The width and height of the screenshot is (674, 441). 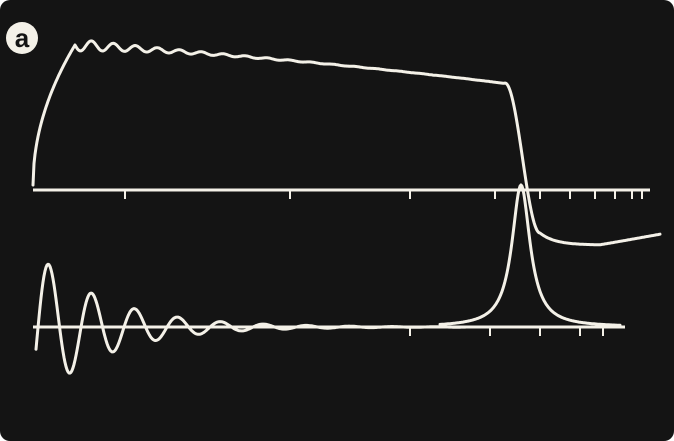 I want to click on panel-label-badge, so click(x=22, y=38).